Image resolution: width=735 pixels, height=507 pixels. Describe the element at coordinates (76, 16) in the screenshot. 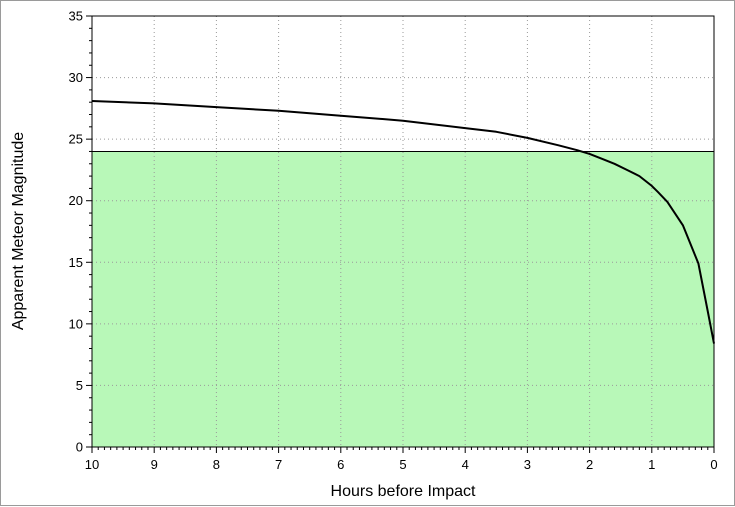

I see `y-tick-label: 35` at that location.